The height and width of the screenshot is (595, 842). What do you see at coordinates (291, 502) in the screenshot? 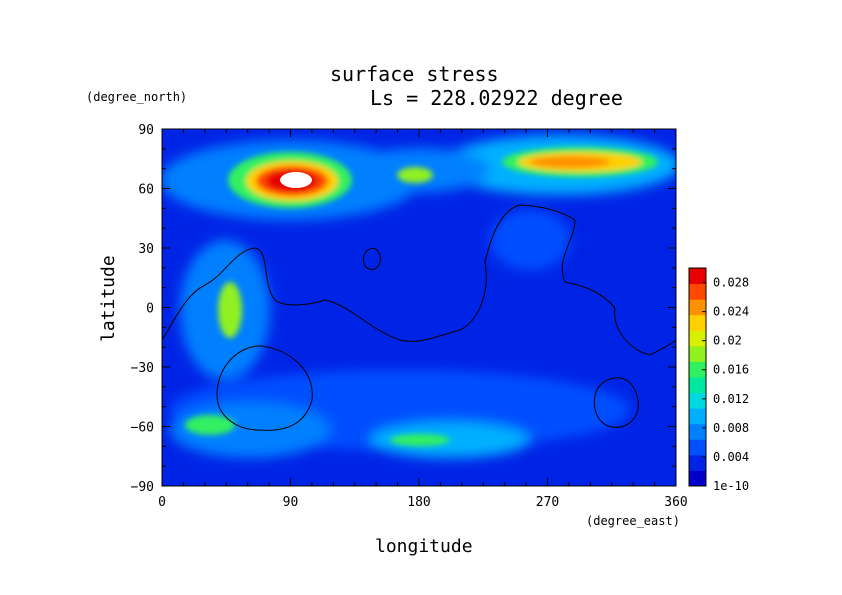
I see `x-tick-label: 90` at bounding box center [291, 502].